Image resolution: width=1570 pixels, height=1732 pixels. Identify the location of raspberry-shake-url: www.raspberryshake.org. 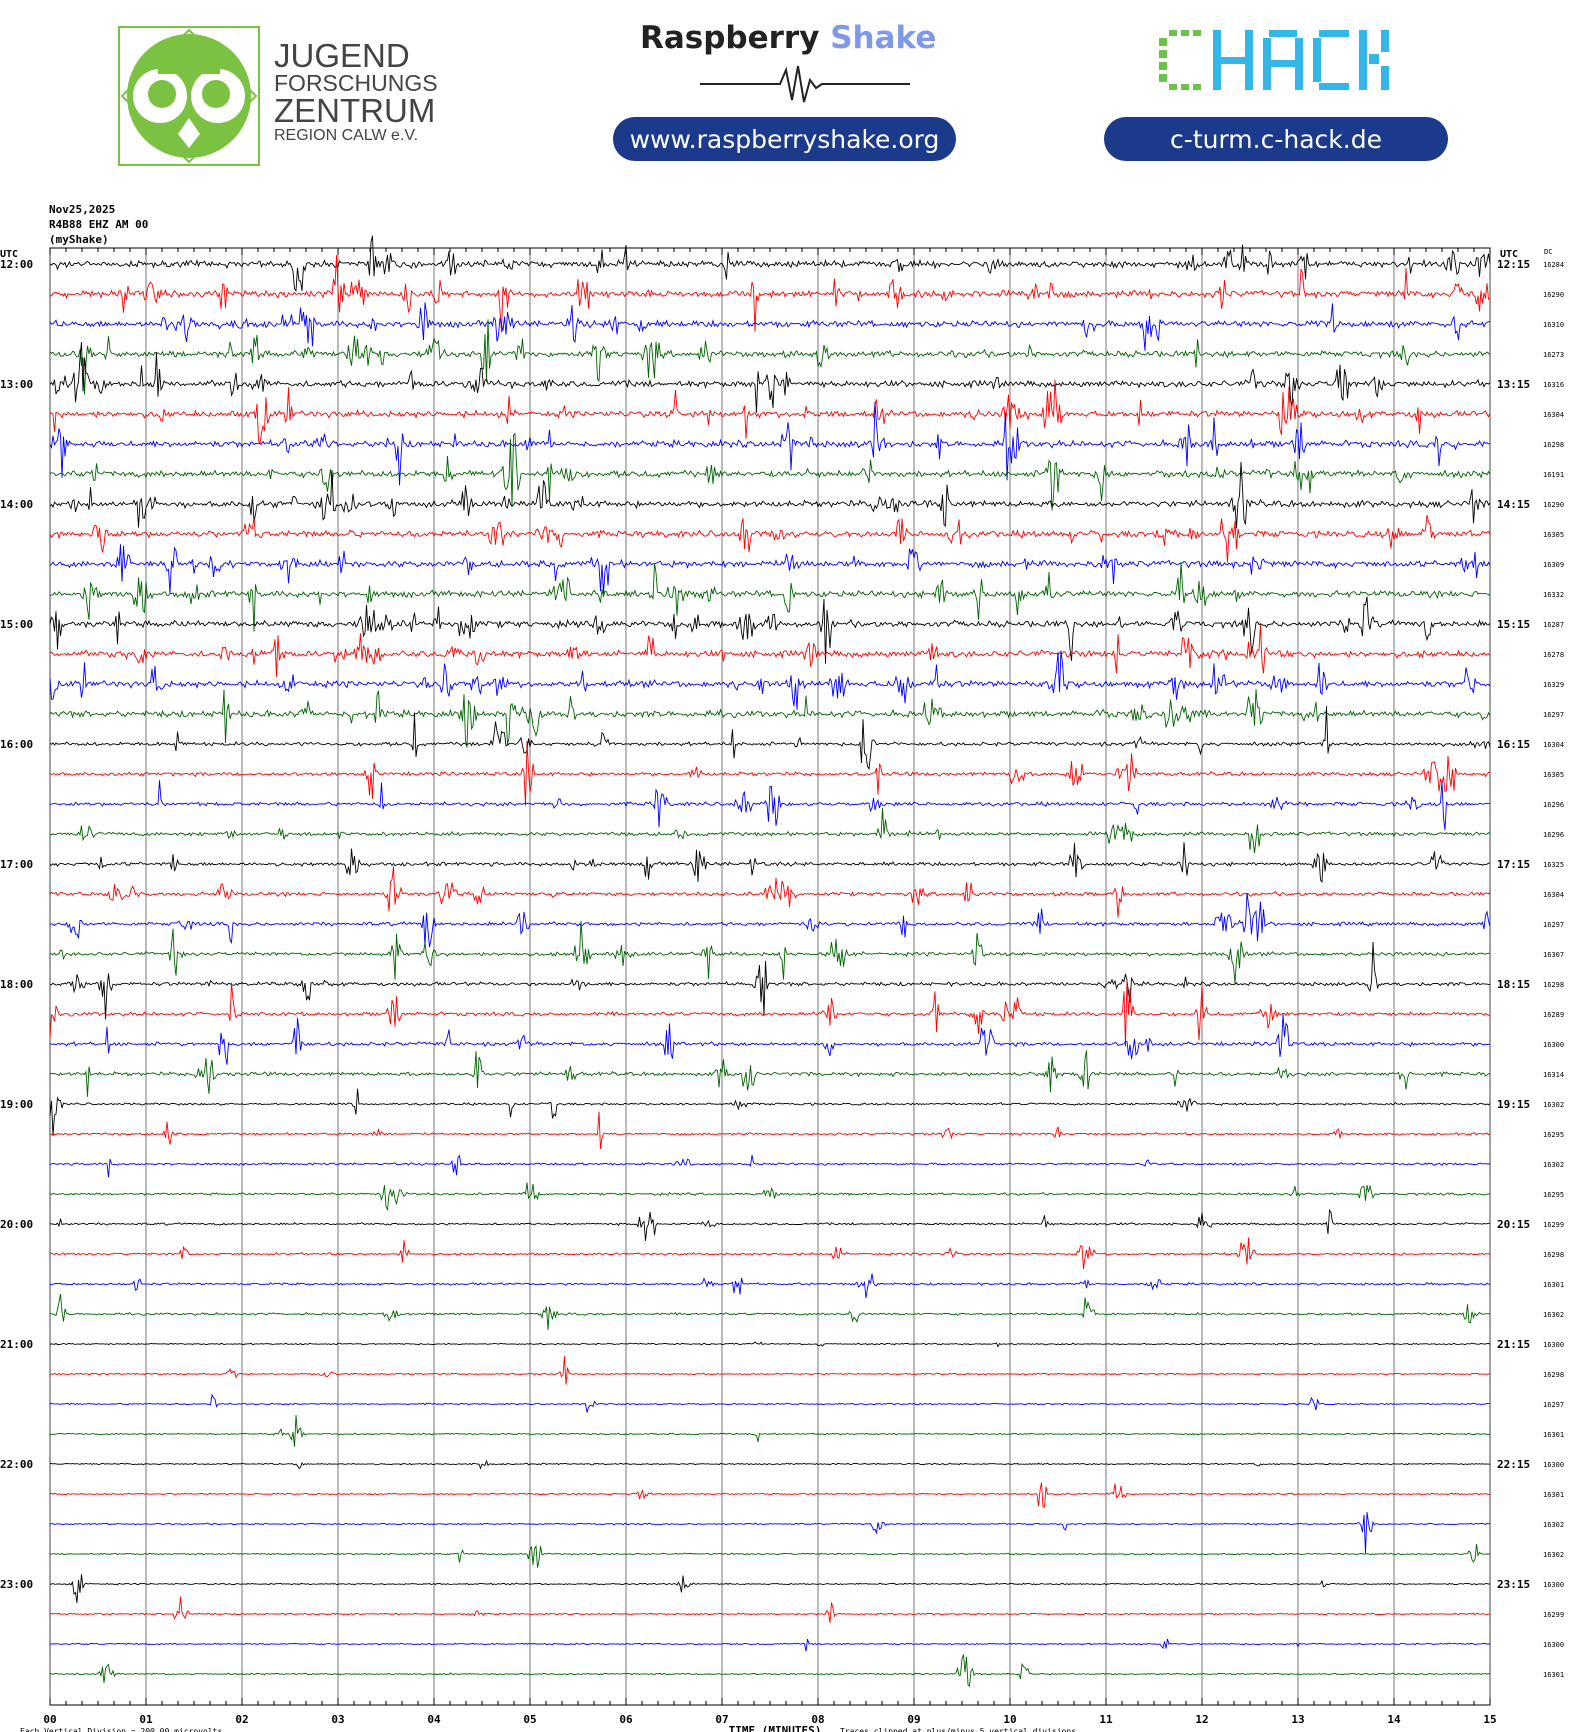
(784, 139).